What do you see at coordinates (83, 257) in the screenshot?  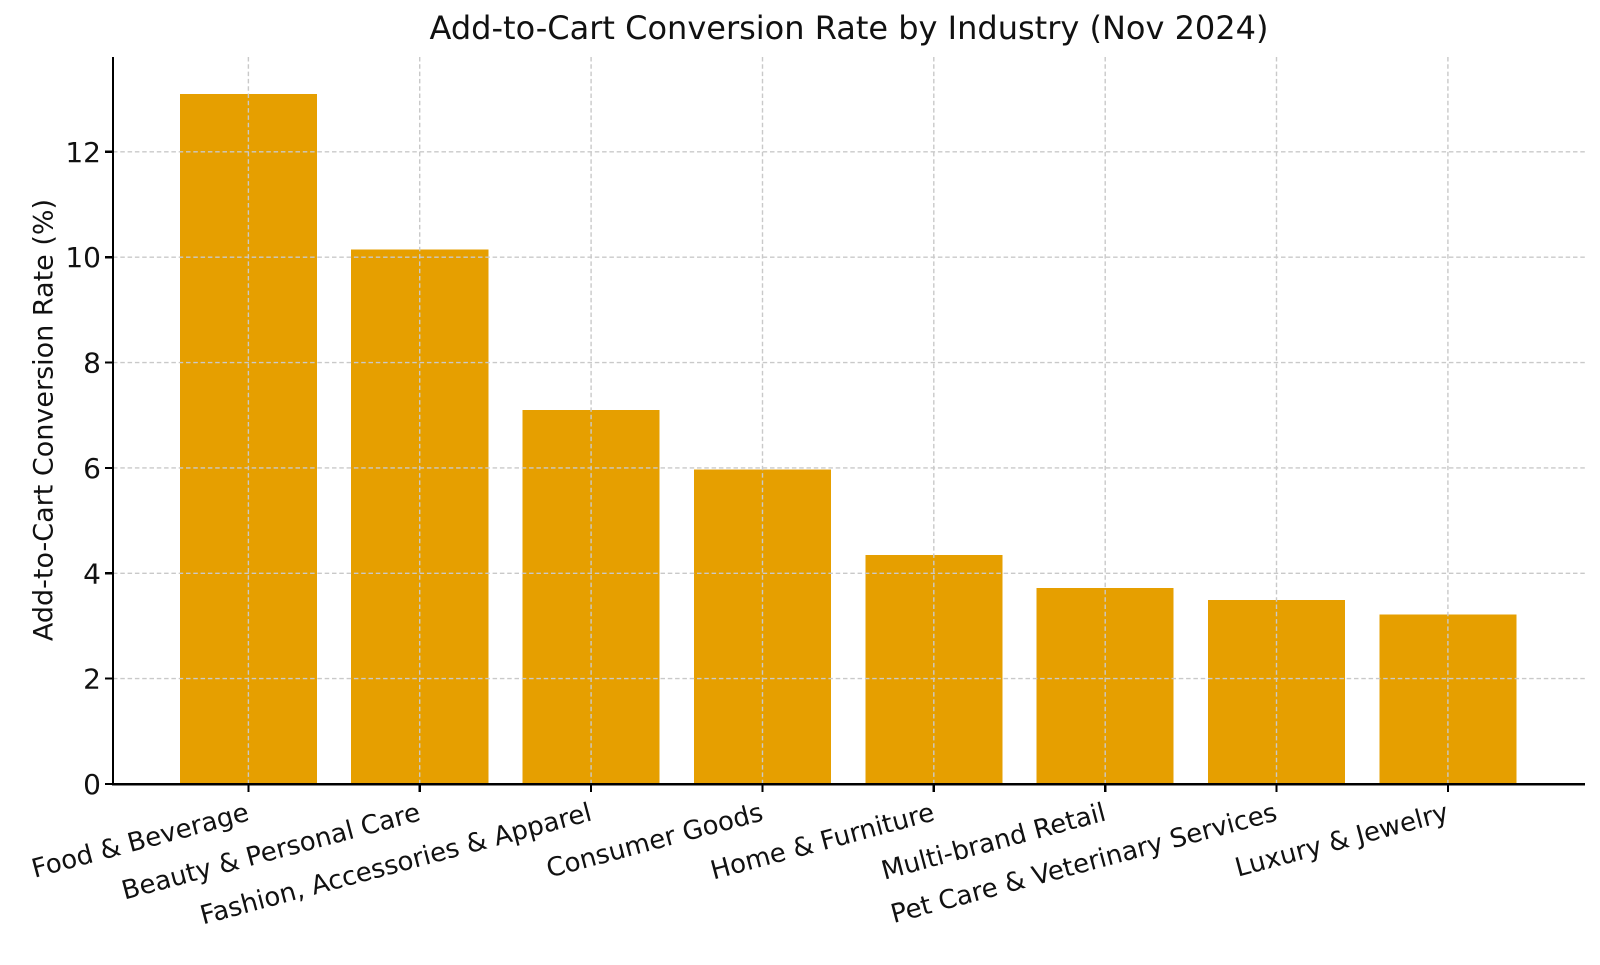 I see `y-tick-label-10: 10` at bounding box center [83, 257].